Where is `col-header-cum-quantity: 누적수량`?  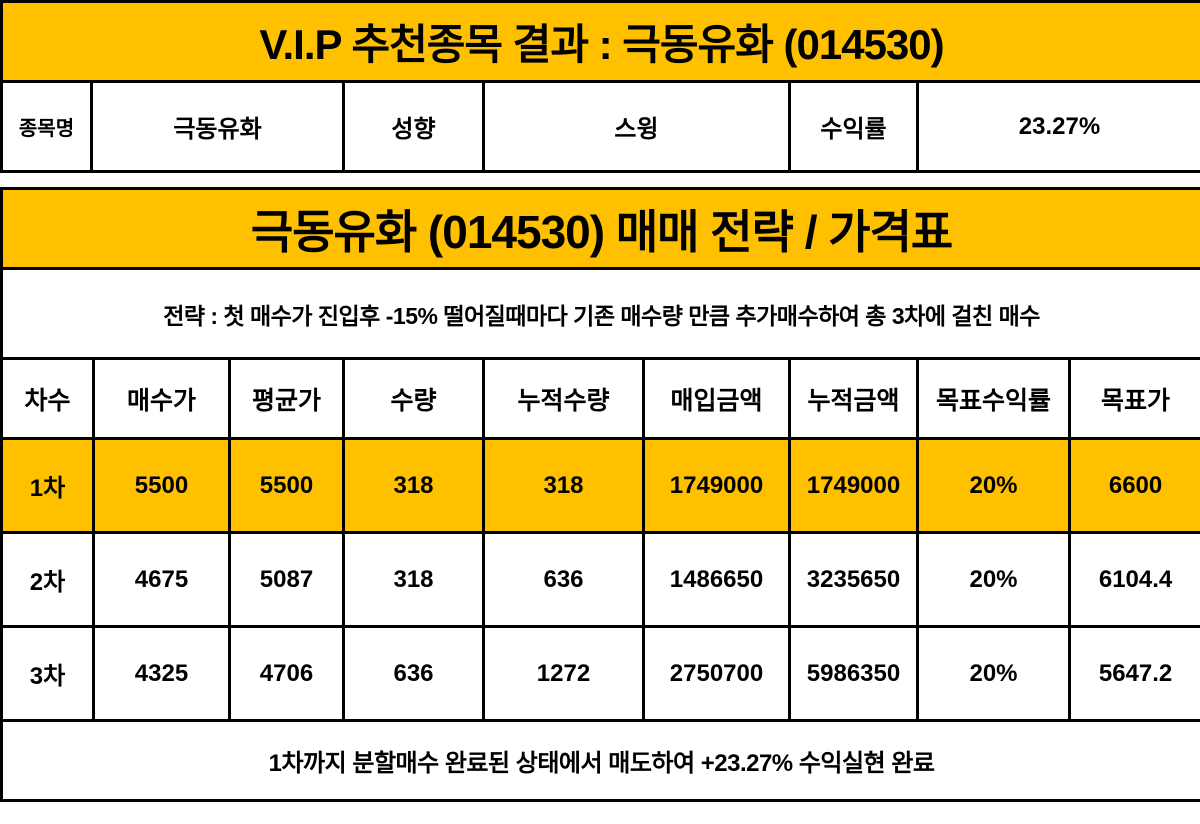 col-header-cum-quantity: 누적수량 is located at coordinates (563, 398).